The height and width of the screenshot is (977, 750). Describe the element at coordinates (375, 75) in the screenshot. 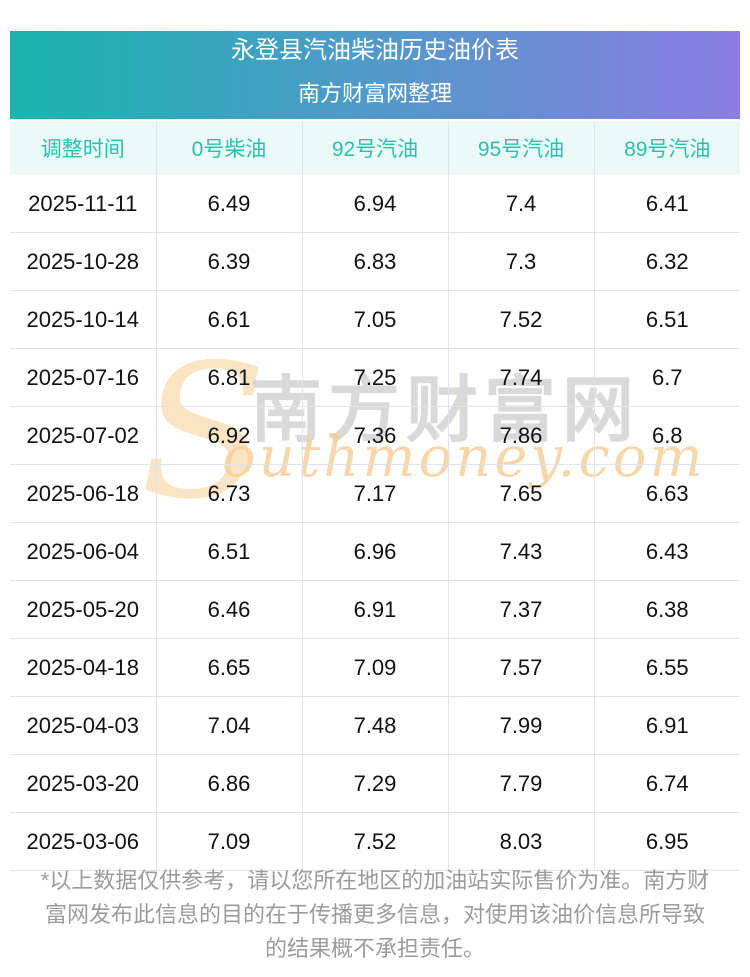

I see `header-banner: 永登县汽油柴油历史油价表 南方财富网整理` at that location.